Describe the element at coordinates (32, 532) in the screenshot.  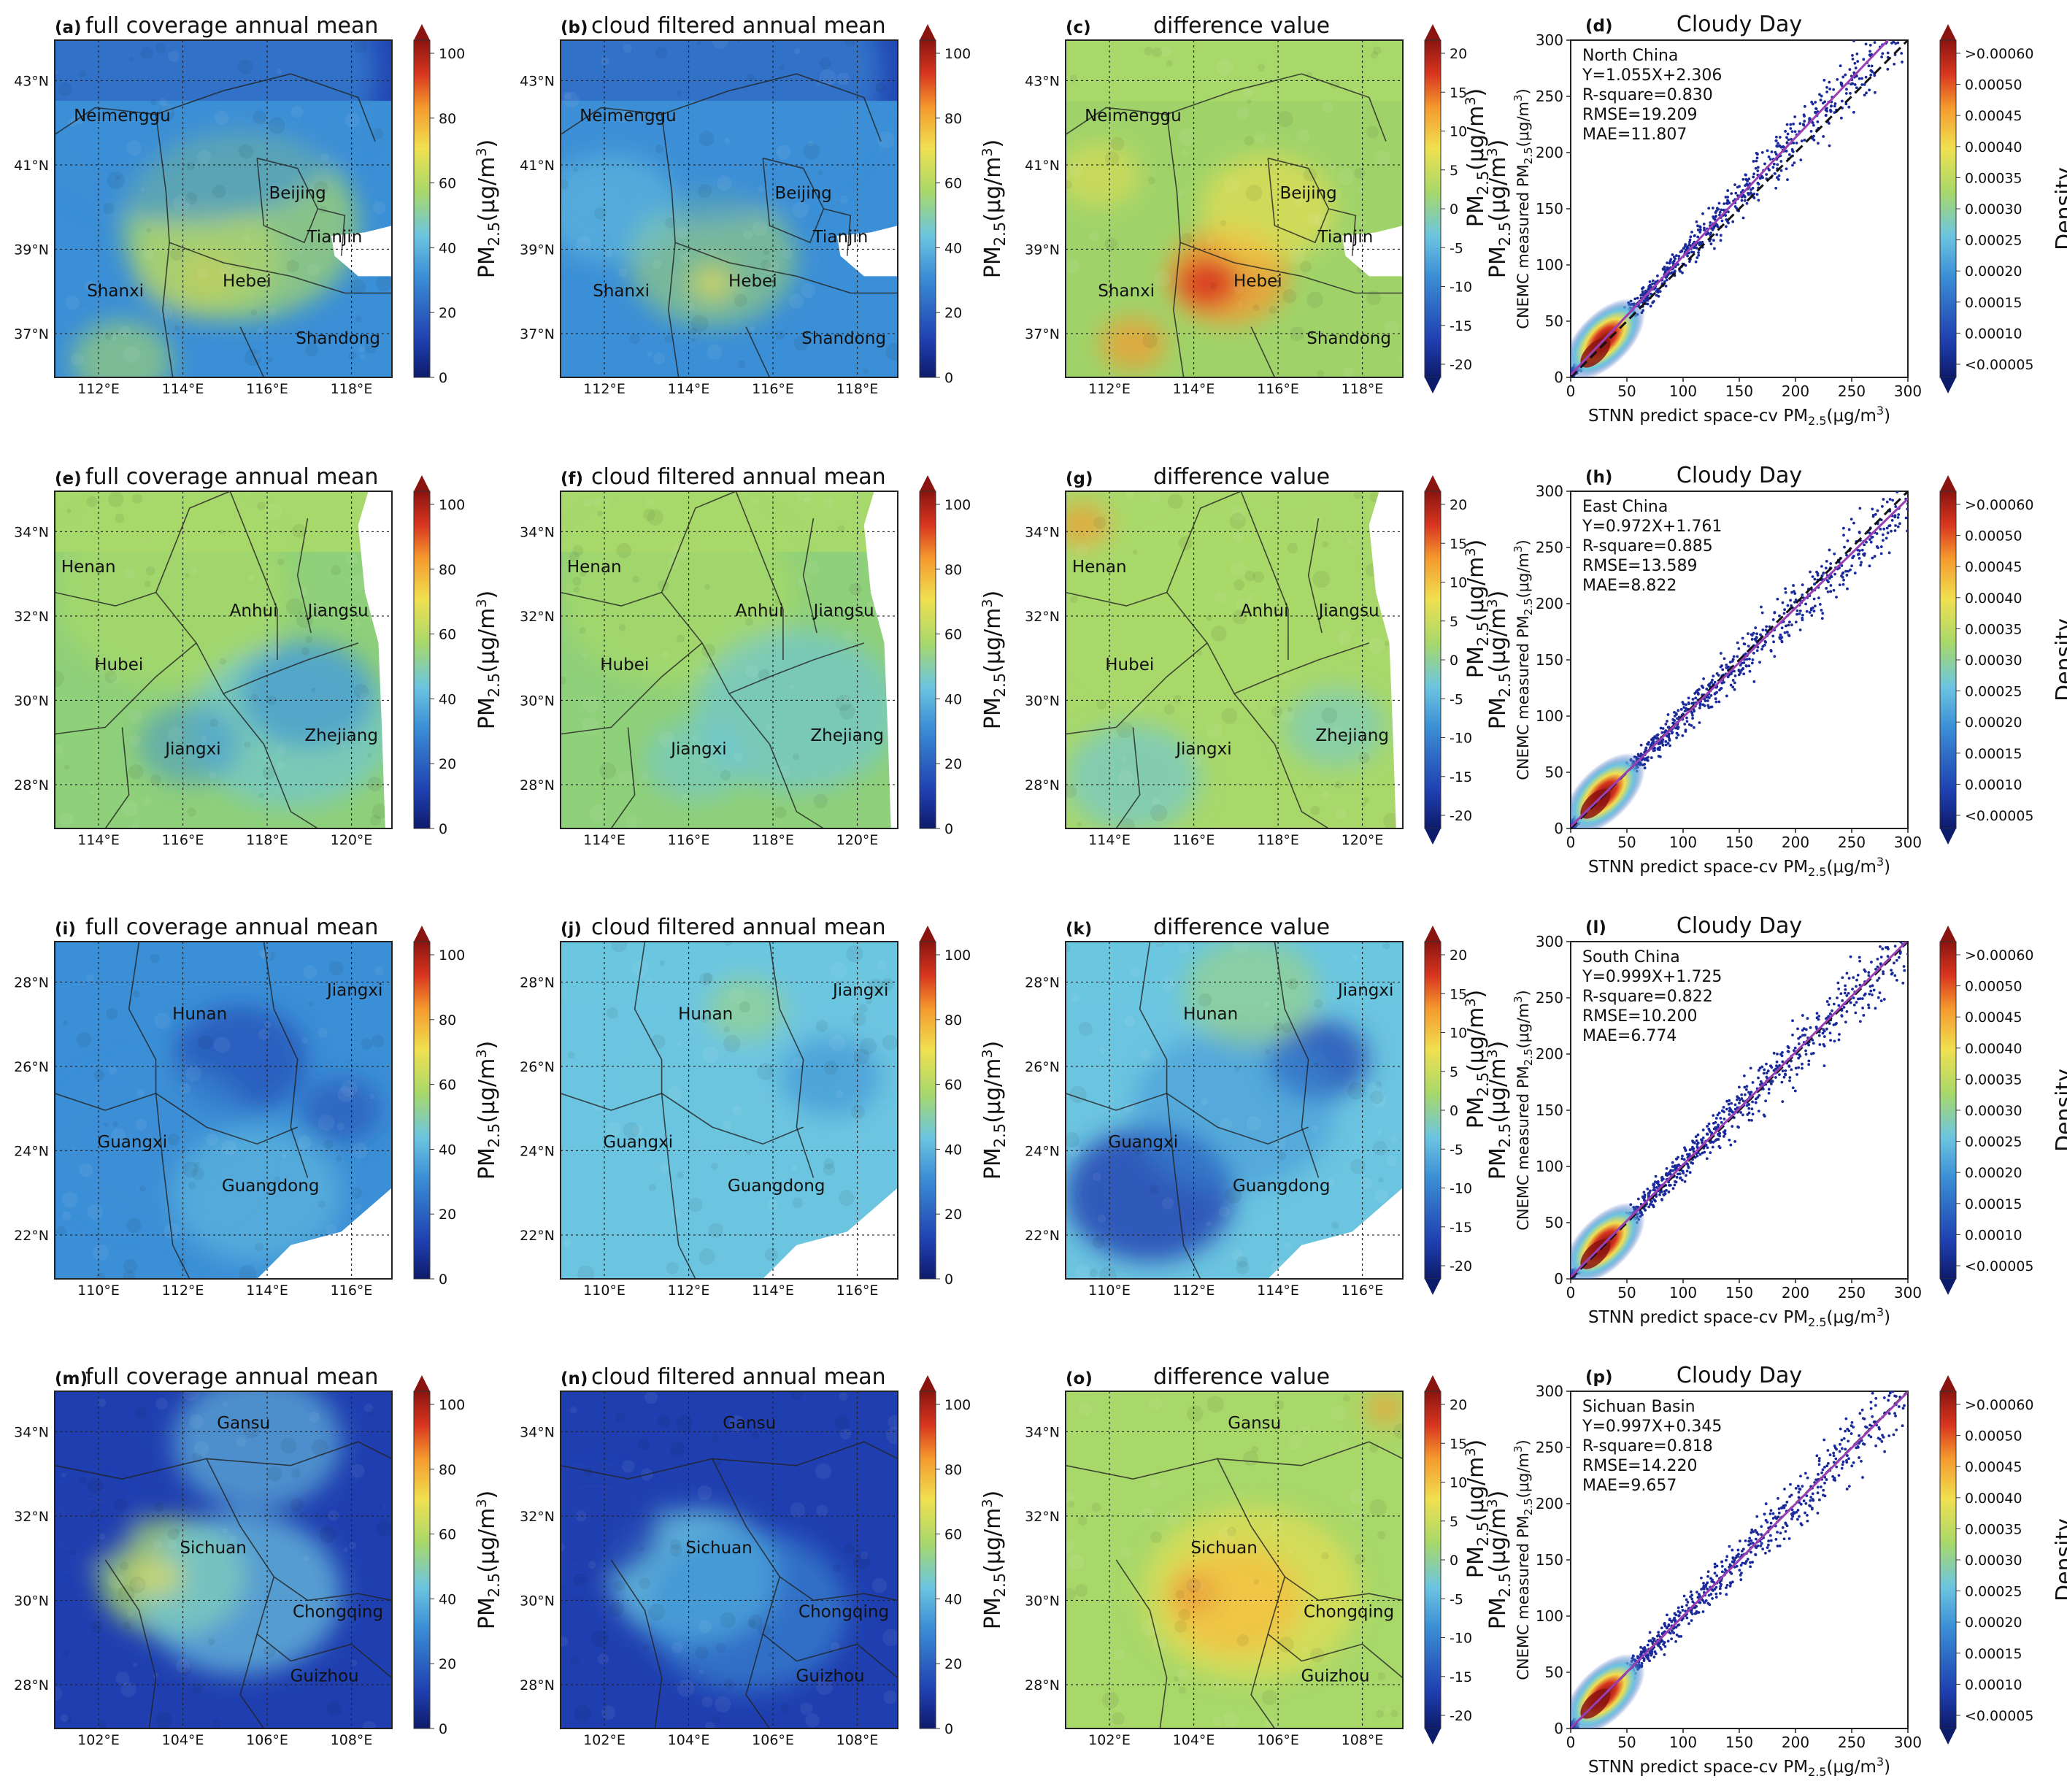
I see `lat-tick-label: 34°N` at that location.